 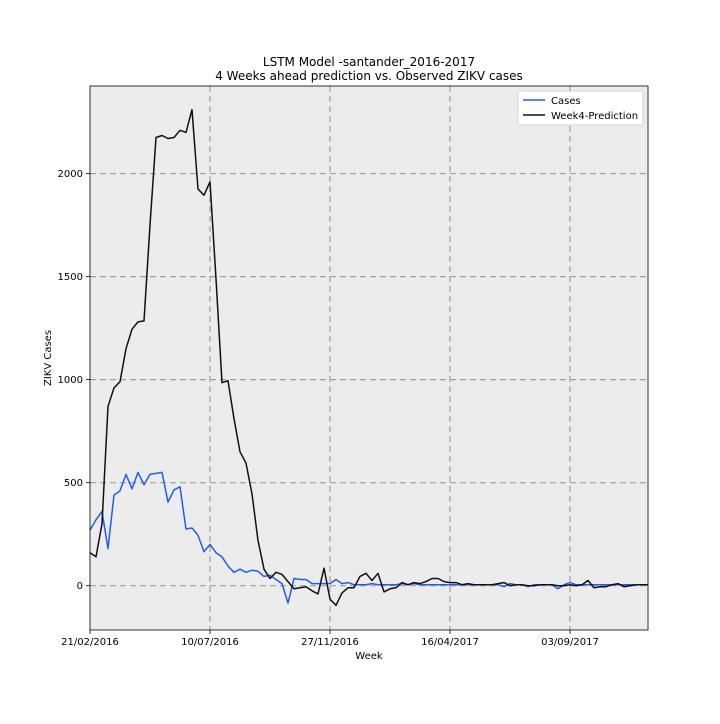 I want to click on y-tick-label: 0, so click(x=80, y=586).